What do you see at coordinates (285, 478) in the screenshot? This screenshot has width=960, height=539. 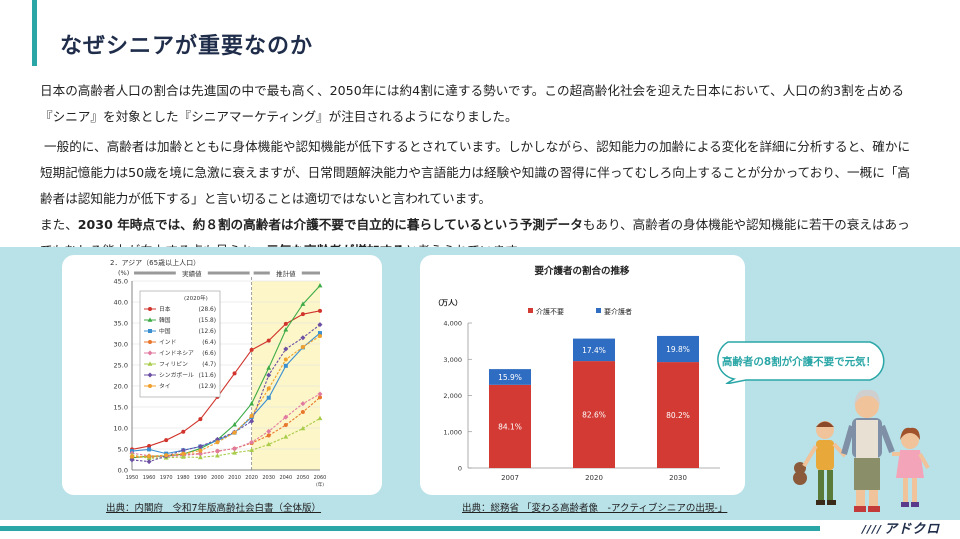 I see `line-chart-xtick: 2040` at bounding box center [285, 478].